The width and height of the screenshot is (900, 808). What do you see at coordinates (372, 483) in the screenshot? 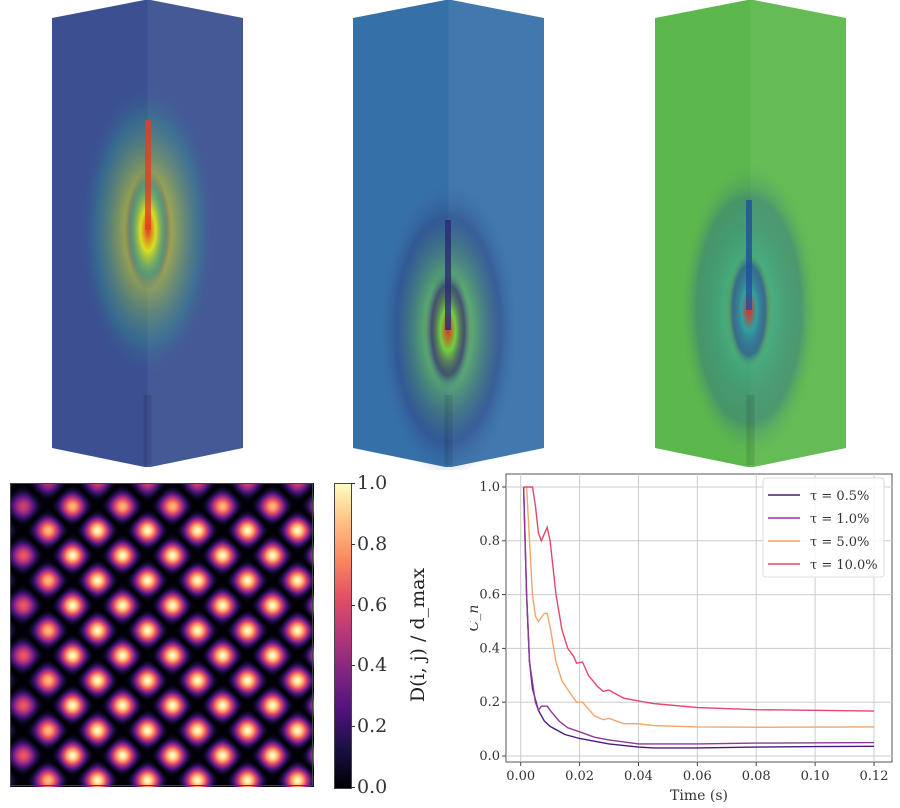
I see `colorbar-tick-label: 1.0` at bounding box center [372, 483].